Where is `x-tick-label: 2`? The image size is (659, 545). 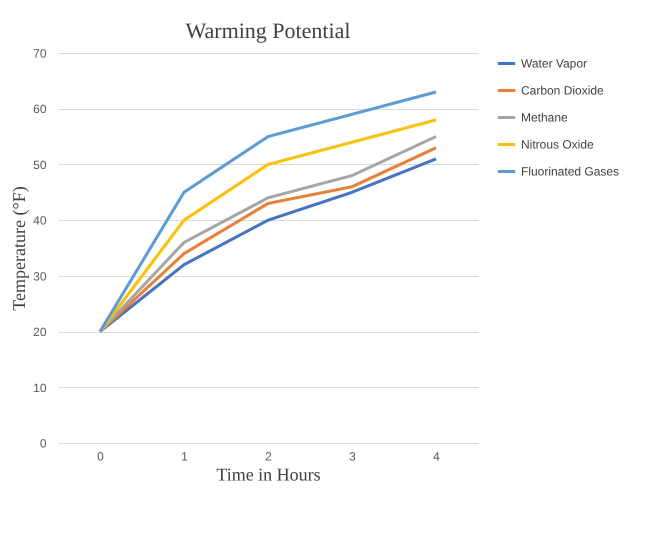
x-tick-label: 2 is located at coordinates (268, 457).